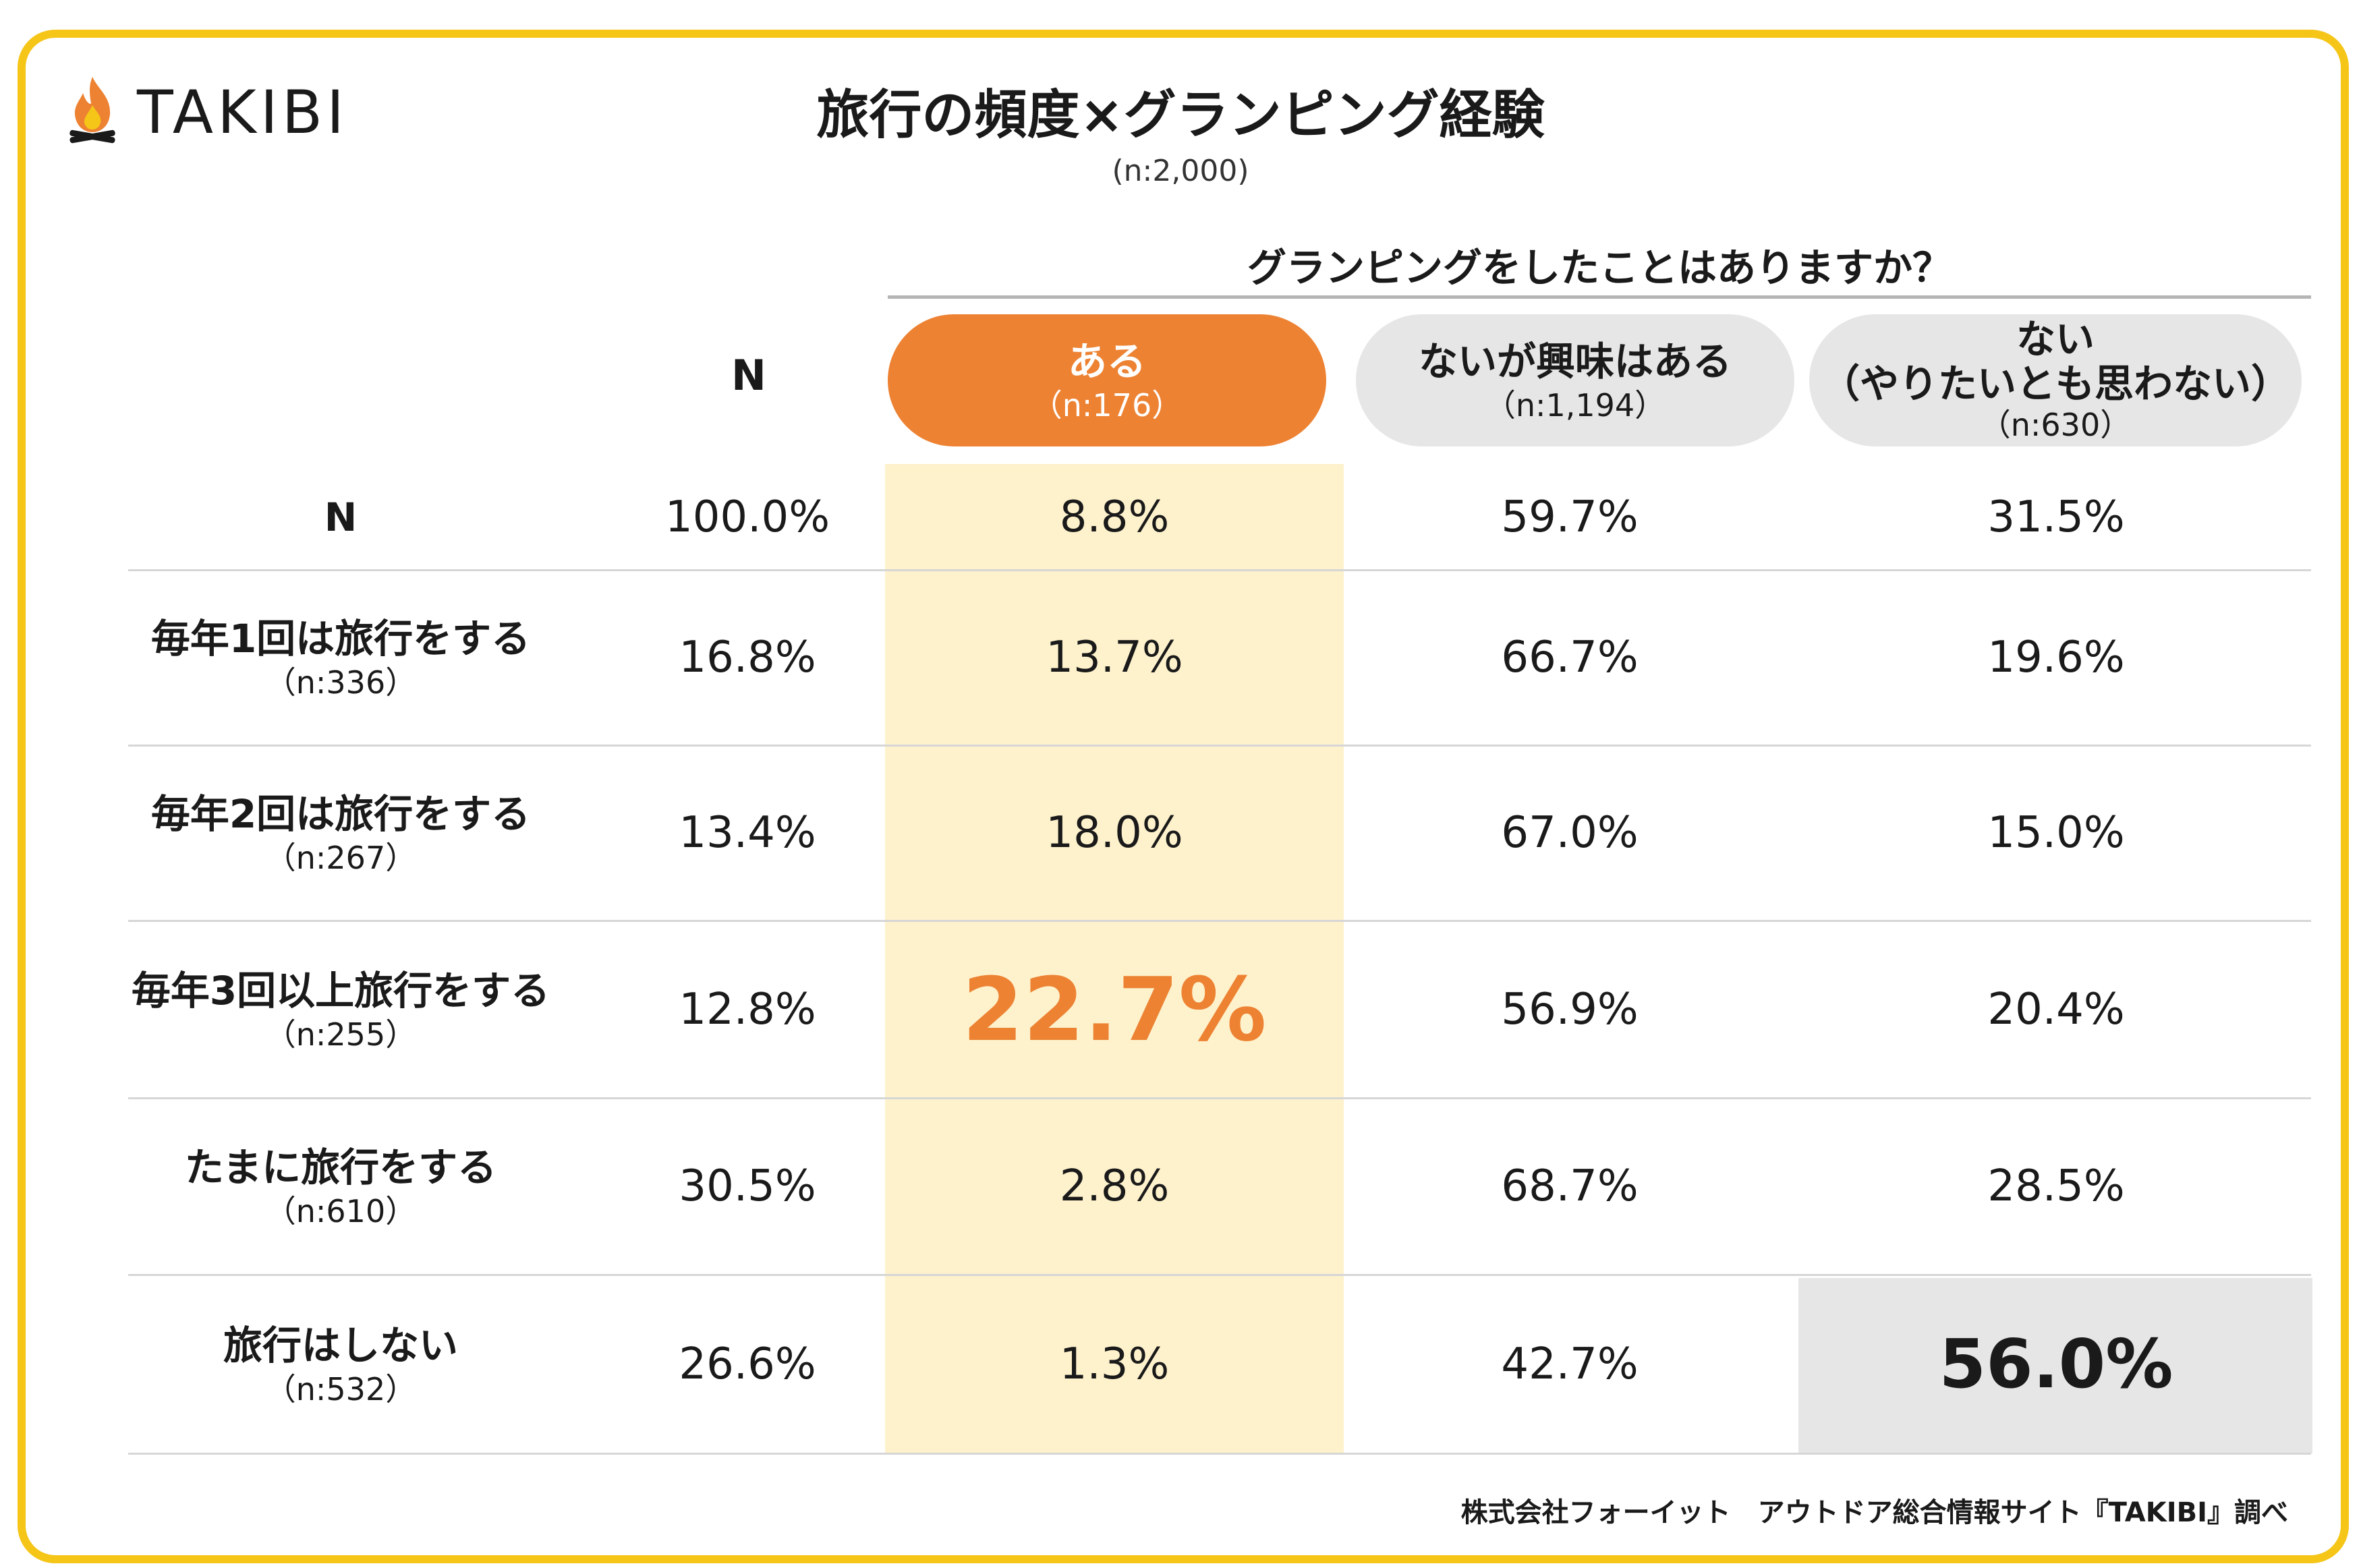  Describe the element at coordinates (2056, 1186) in the screenshot. I see `data-cell: 28.5%` at that location.